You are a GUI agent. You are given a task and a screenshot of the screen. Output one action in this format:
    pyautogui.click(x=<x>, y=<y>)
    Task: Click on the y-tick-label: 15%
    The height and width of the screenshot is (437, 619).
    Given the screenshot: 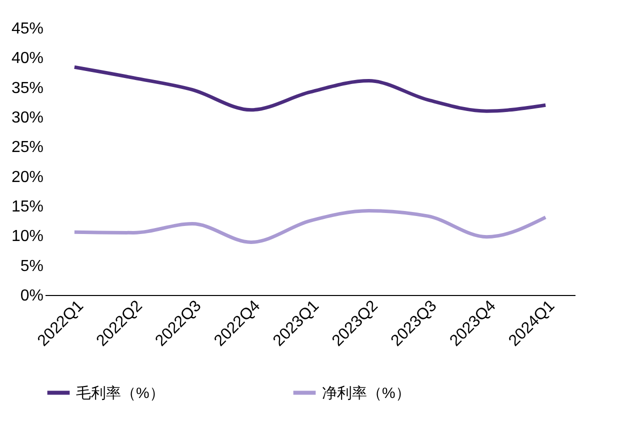 What is the action you would take?
    pyautogui.click(x=27, y=207)
    